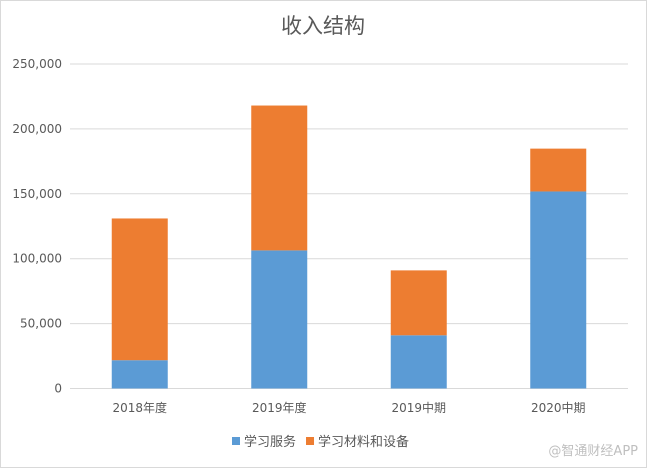  I want to click on y-tick-label: 50,000, so click(41, 324).